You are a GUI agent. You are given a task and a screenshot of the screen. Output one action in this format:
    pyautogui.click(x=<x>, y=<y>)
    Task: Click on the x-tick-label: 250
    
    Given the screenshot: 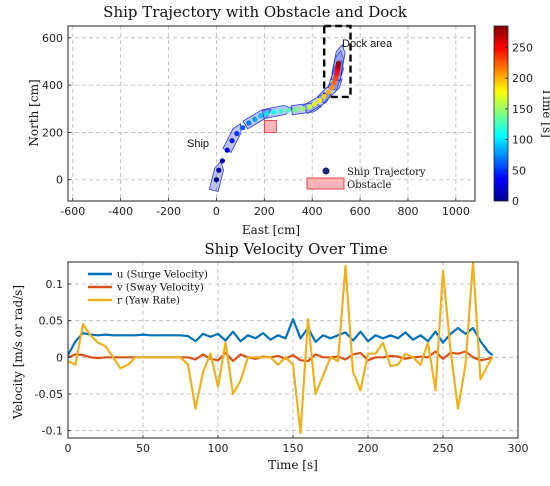 What is the action you would take?
    pyautogui.click(x=443, y=448)
    